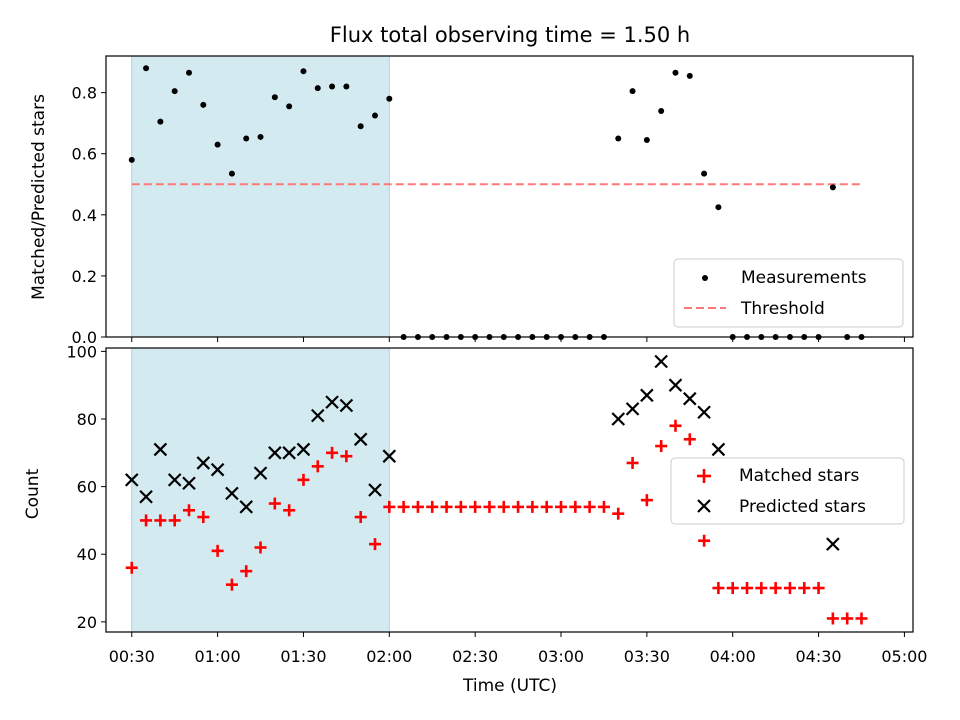 The width and height of the screenshot is (960, 720). What do you see at coordinates (87, 487) in the screenshot?
I see `bottom-y-tick-label: 60` at bounding box center [87, 487].